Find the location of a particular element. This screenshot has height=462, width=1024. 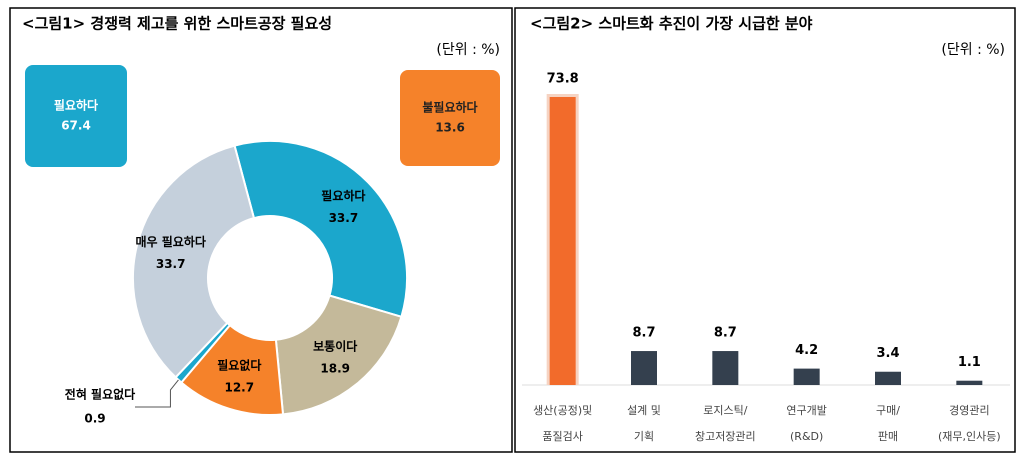

x-tick-label: 생산(공정)및 is located at coordinates (562, 410).